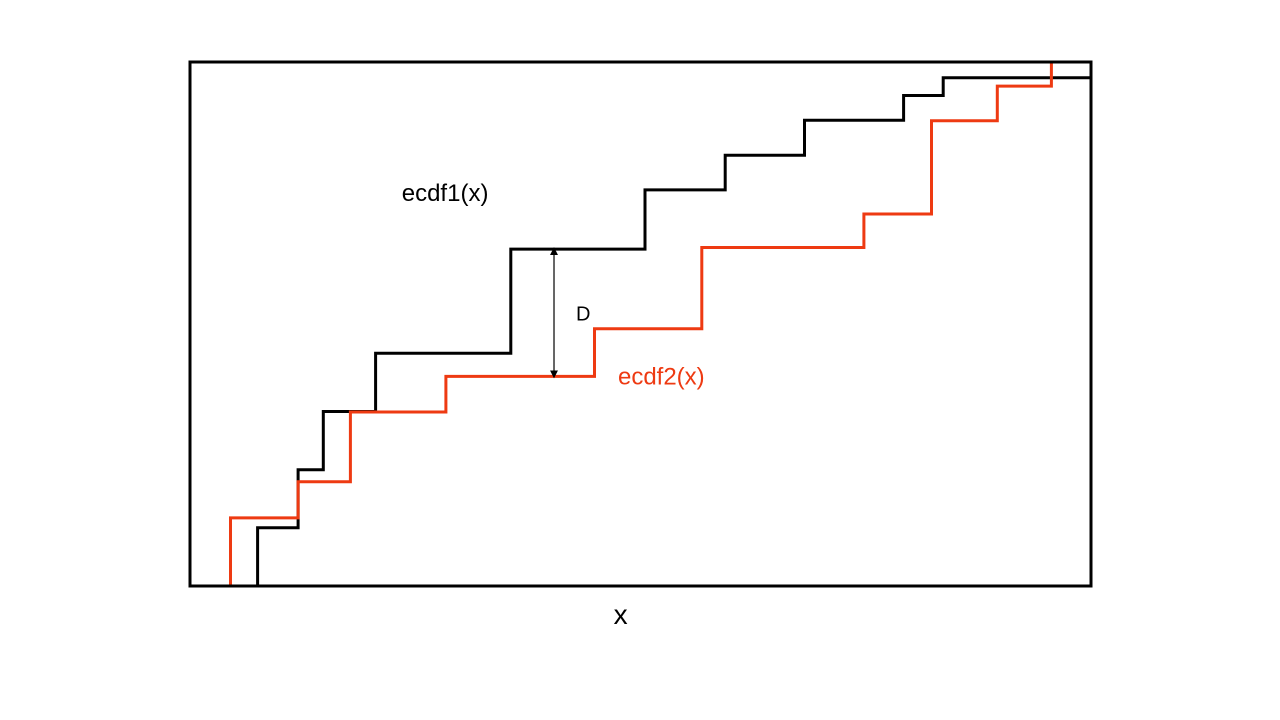 The width and height of the screenshot is (1280, 720). I want to click on x-axis-label: x, so click(621, 614).